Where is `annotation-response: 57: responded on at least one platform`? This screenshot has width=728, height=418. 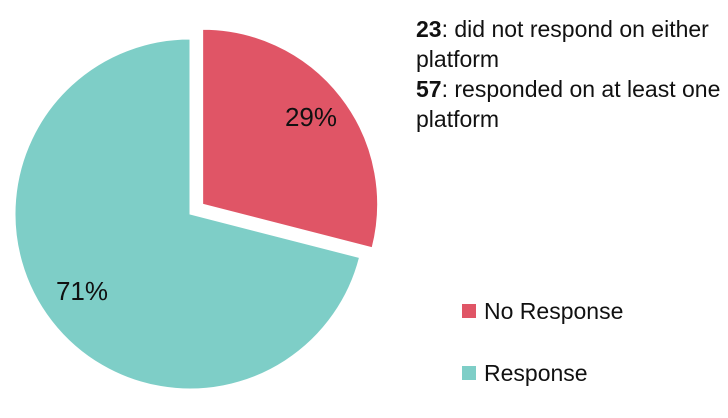 annotation-response: 57: responded on at least one platform is located at coordinates (569, 104).